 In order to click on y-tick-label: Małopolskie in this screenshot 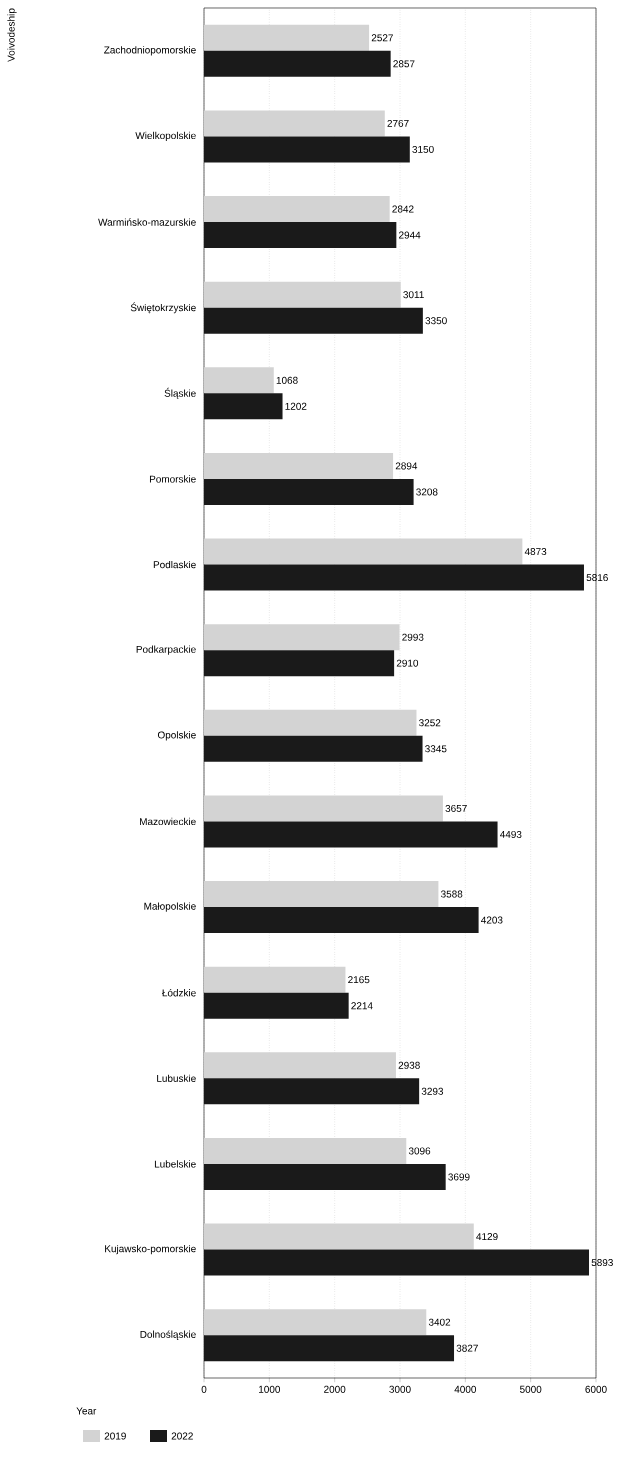, I will do `click(170, 907)`.